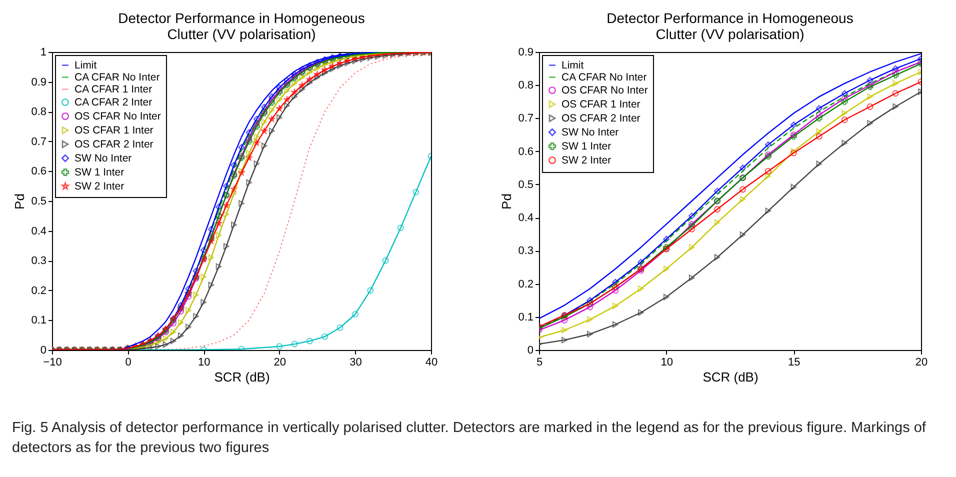 The image size is (956, 477). I want to click on legend-label: CA CFAR 1 Inter, so click(113, 89).